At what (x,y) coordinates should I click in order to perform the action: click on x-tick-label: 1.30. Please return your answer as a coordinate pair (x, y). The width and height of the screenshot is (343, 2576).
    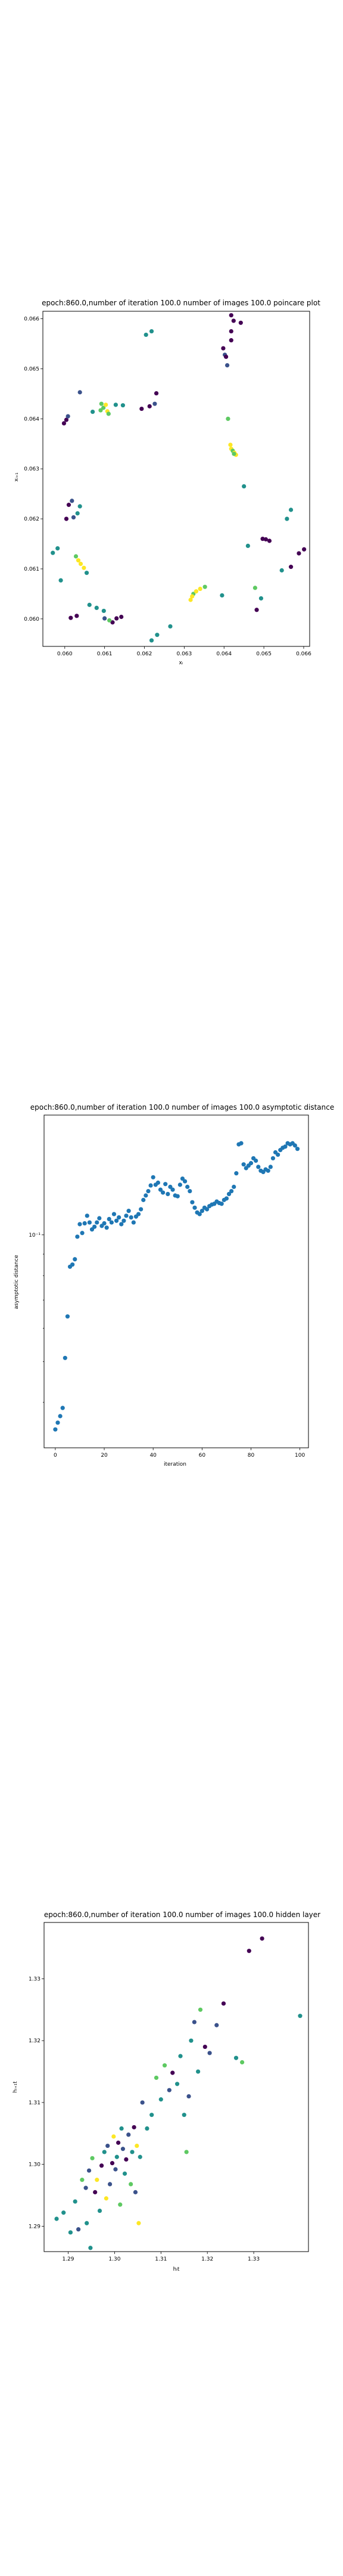
    Looking at the image, I should click on (114, 2259).